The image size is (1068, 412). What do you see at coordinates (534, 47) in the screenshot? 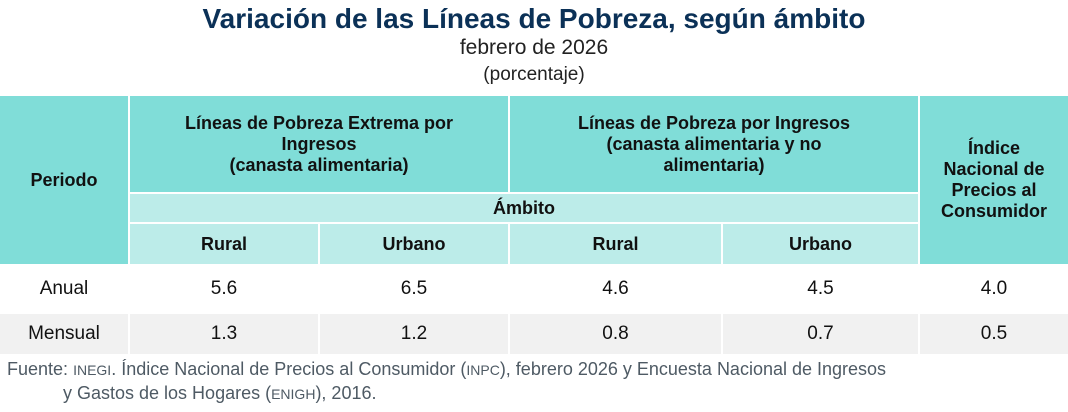
I see `page-subtitle: febrero de 2026` at bounding box center [534, 47].